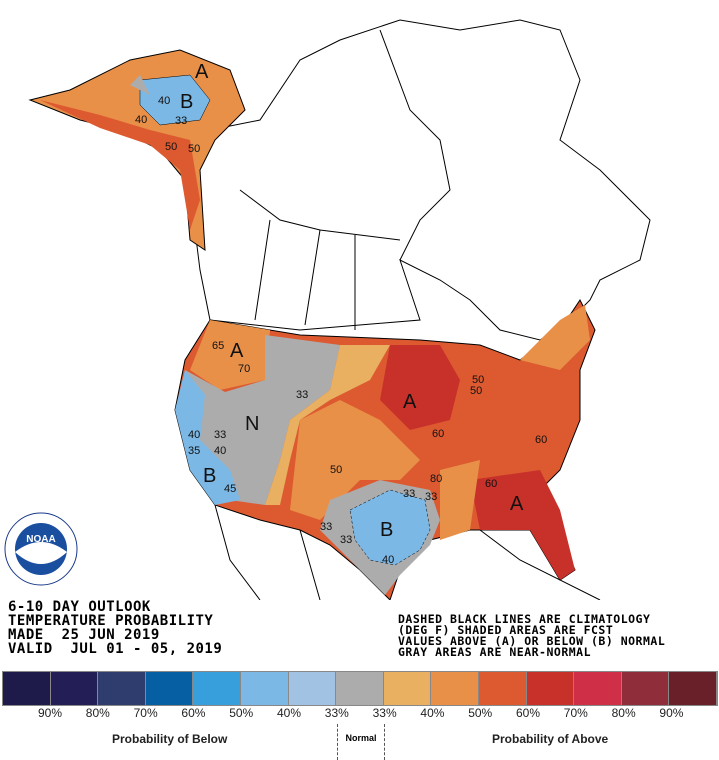  I want to click on note-line: GRAY AREAS ARE NEAR-NORMAL, so click(495, 652).